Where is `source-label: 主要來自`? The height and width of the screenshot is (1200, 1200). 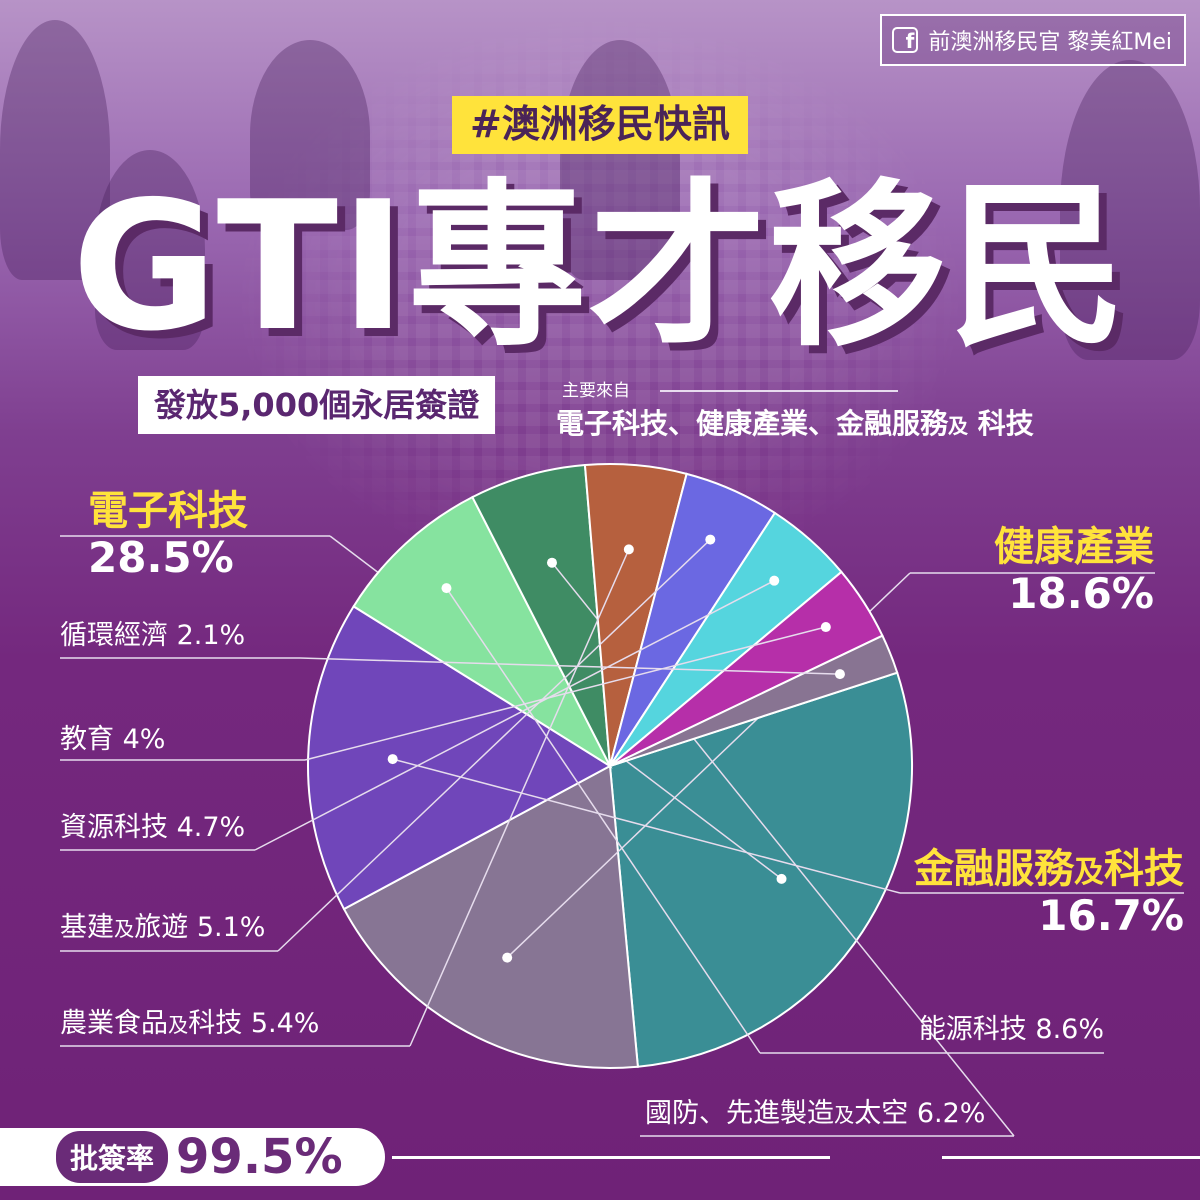 source-label: 主要來自 is located at coordinates (596, 391).